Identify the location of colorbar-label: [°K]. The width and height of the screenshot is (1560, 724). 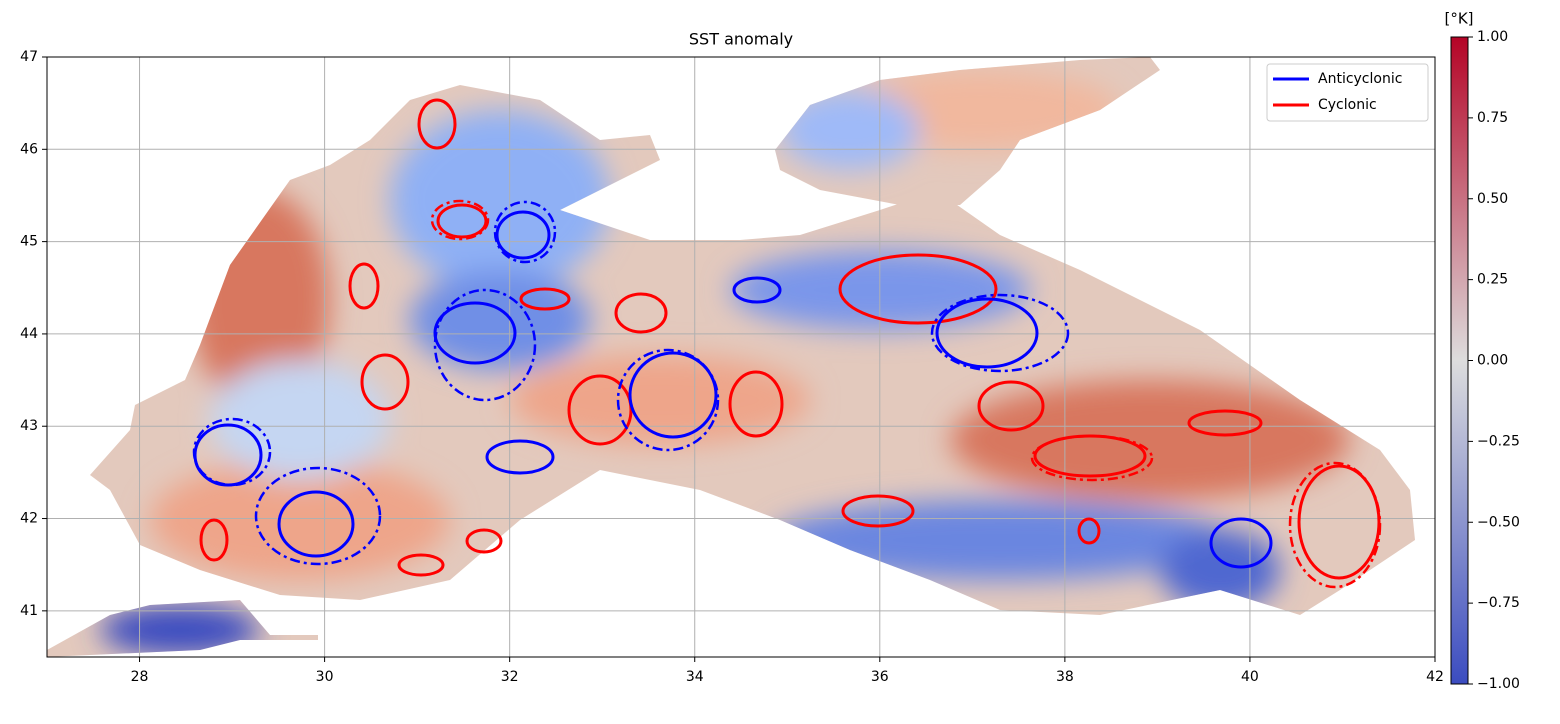
(1458, 19).